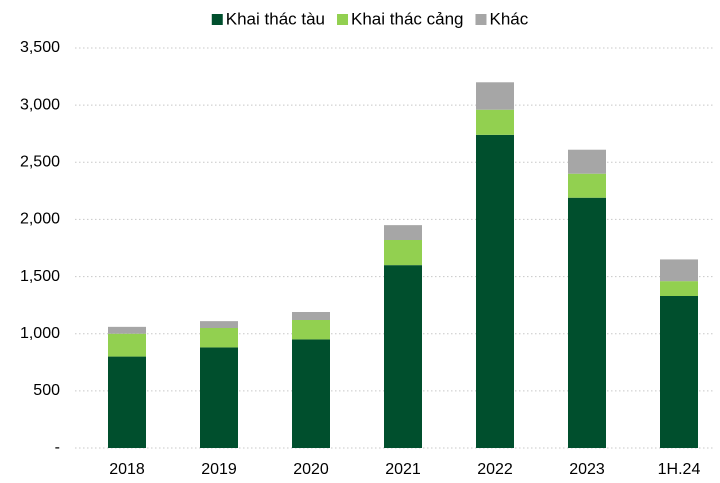 The image size is (720, 483). I want to click on x-tick-label: 2020, so click(311, 469).